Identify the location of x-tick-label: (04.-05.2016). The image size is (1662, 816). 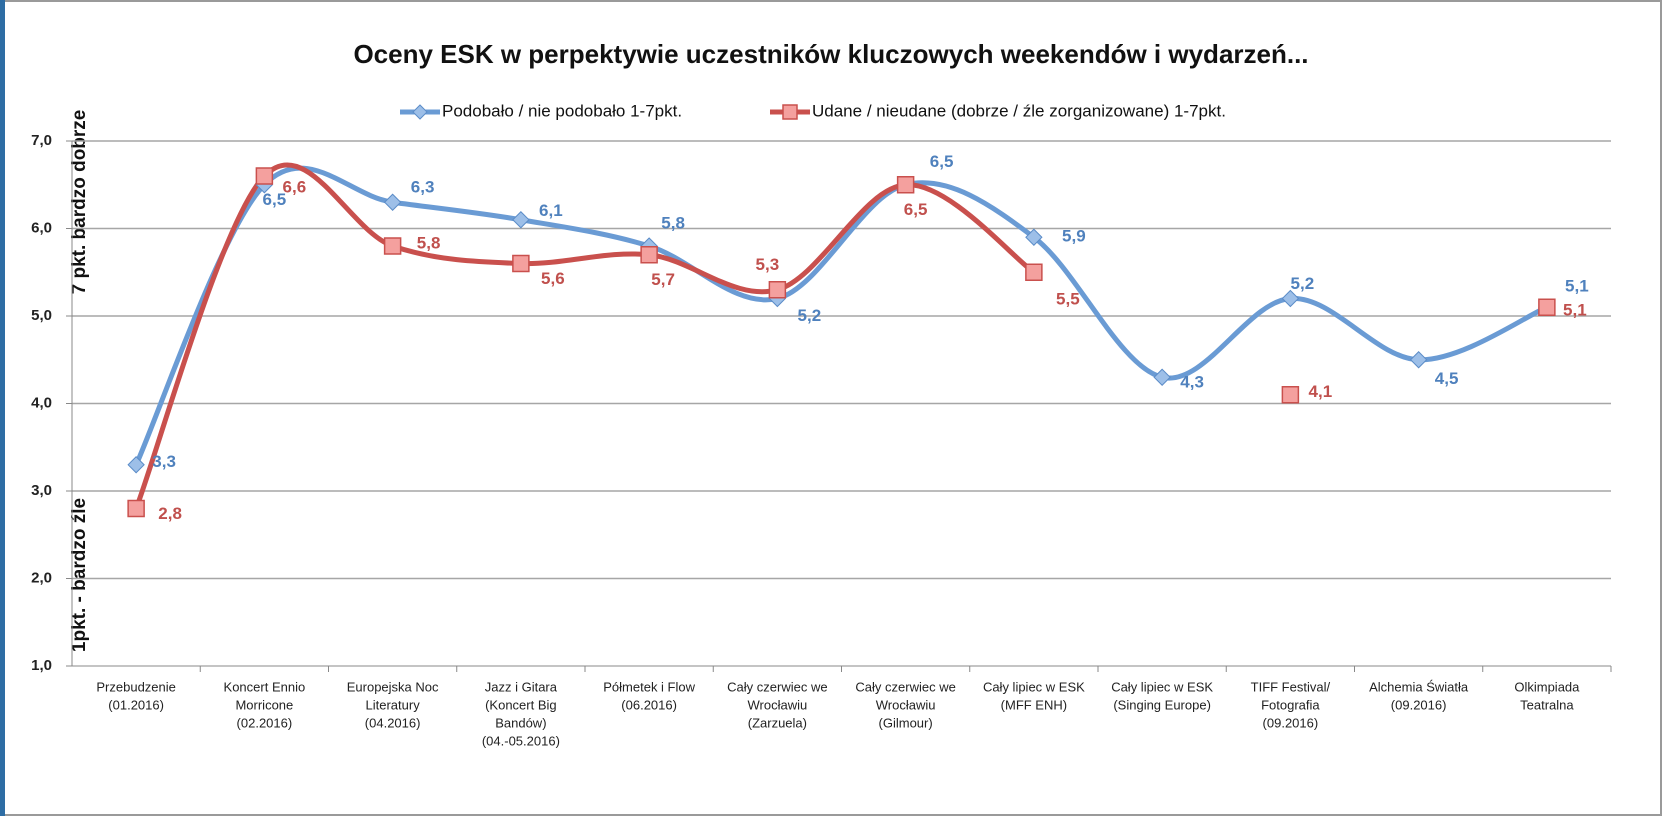
(521, 740).